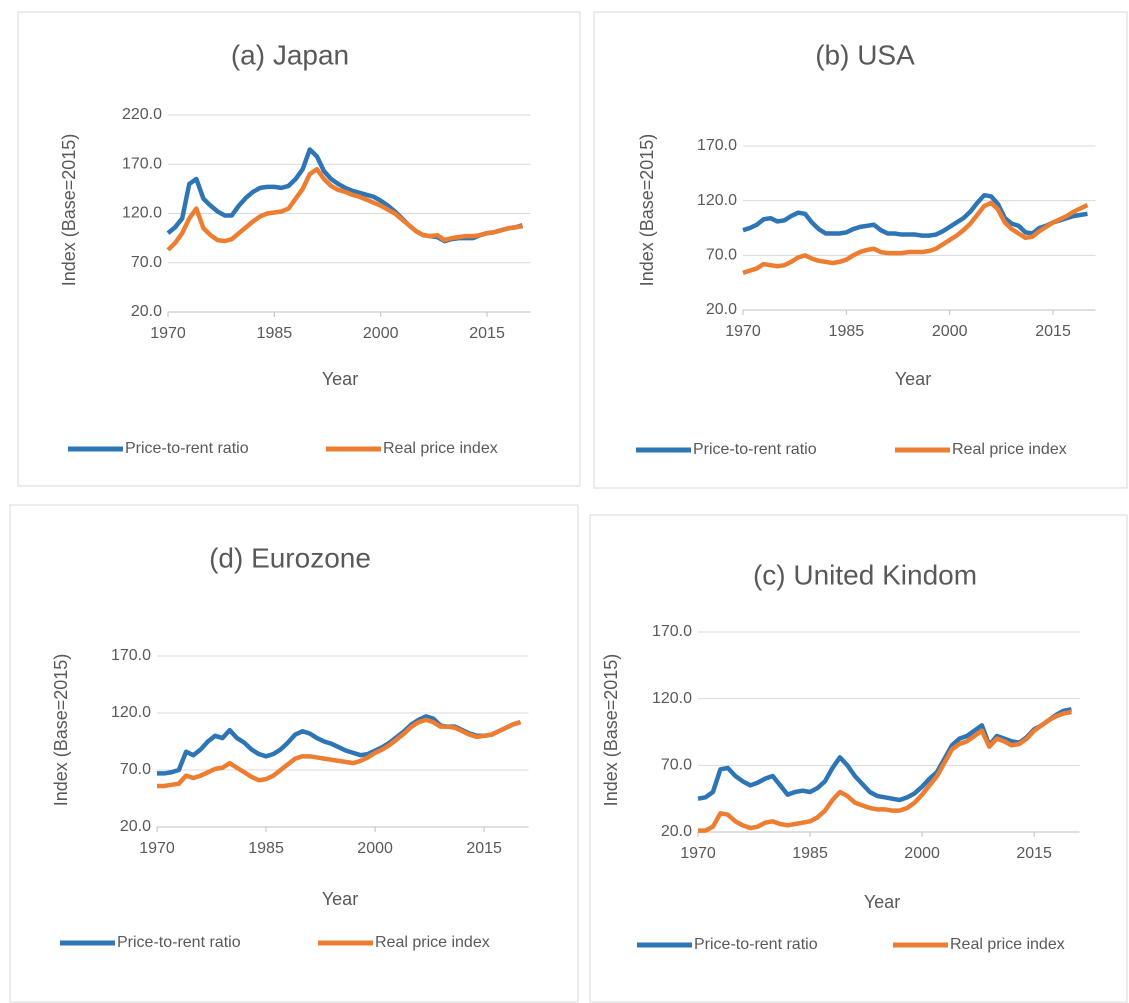 This screenshot has height=1003, width=1129. I want to click on chart-title: (b) USA, so click(865, 54).